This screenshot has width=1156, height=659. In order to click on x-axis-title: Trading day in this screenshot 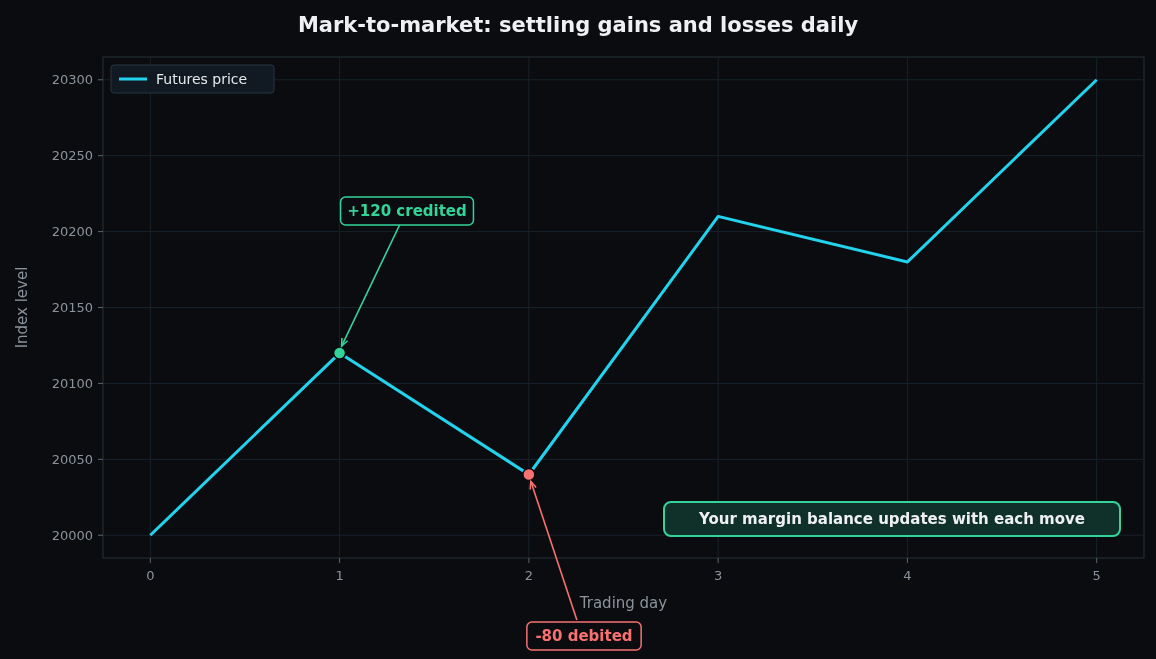, I will do `click(623, 603)`.